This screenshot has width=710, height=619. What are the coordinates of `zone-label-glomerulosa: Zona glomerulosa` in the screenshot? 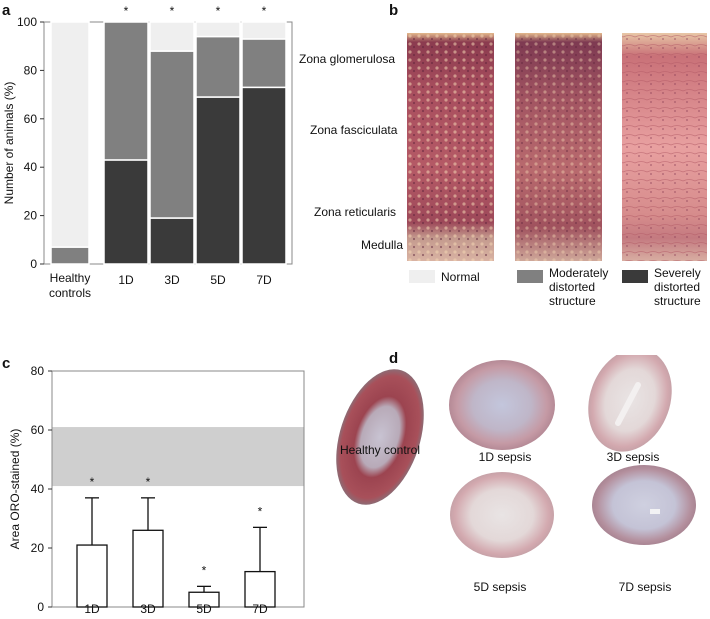 It's located at (347, 59).